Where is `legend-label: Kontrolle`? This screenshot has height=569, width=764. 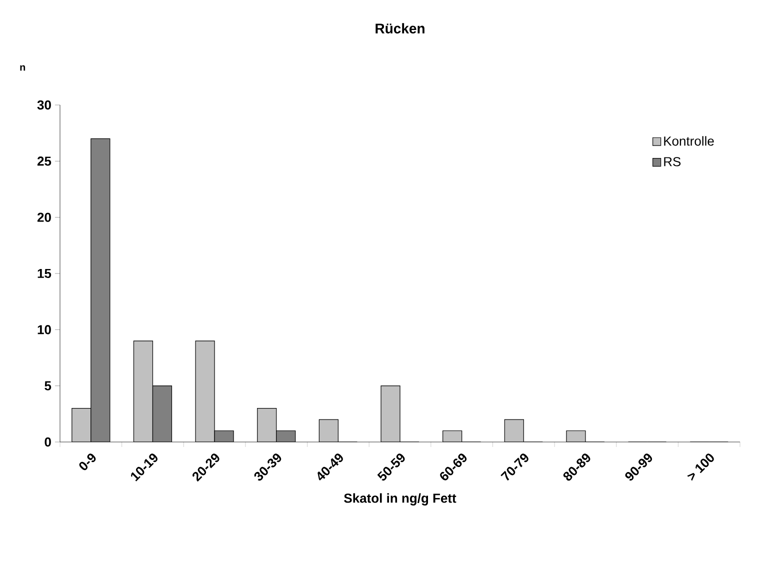
legend-label: Kontrolle is located at coordinates (689, 141).